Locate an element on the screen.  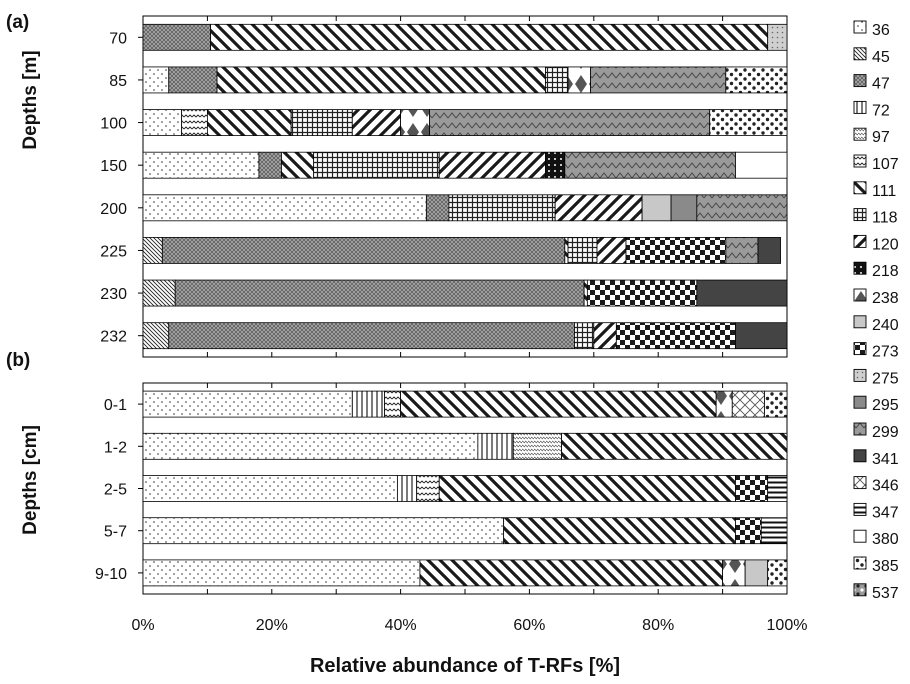
x-tick-label: 60% is located at coordinates (529, 625).